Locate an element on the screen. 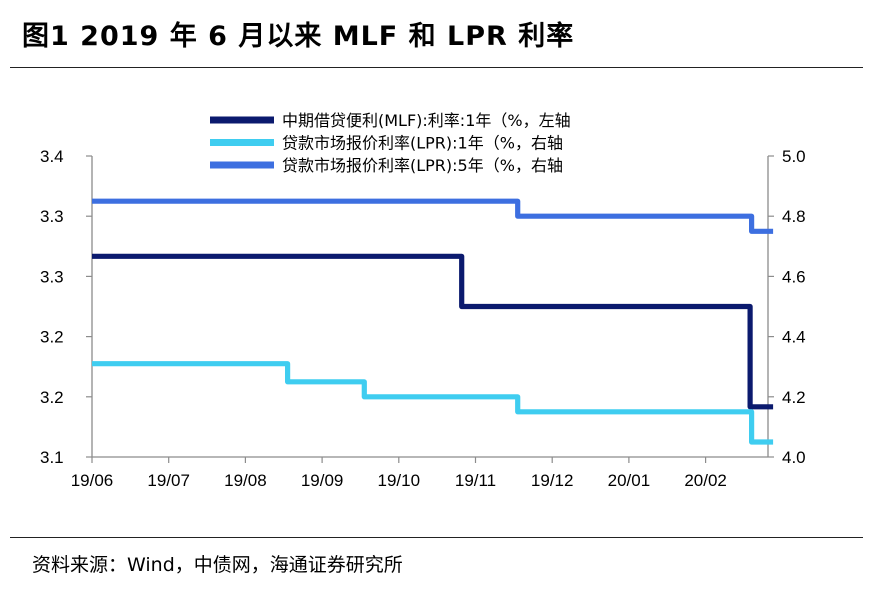 The height and width of the screenshot is (590, 870). x-axis-tick-label: 19/09 is located at coordinates (322, 480).